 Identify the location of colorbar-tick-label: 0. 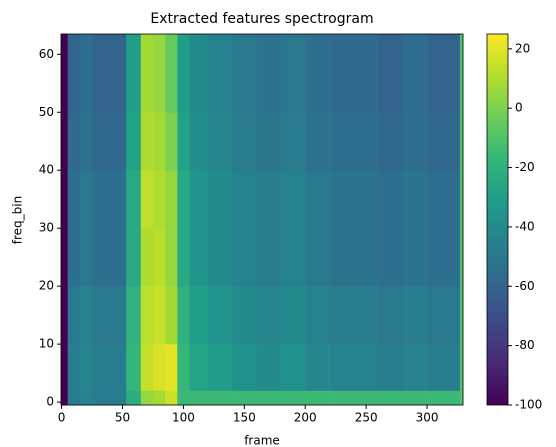
(519, 108).